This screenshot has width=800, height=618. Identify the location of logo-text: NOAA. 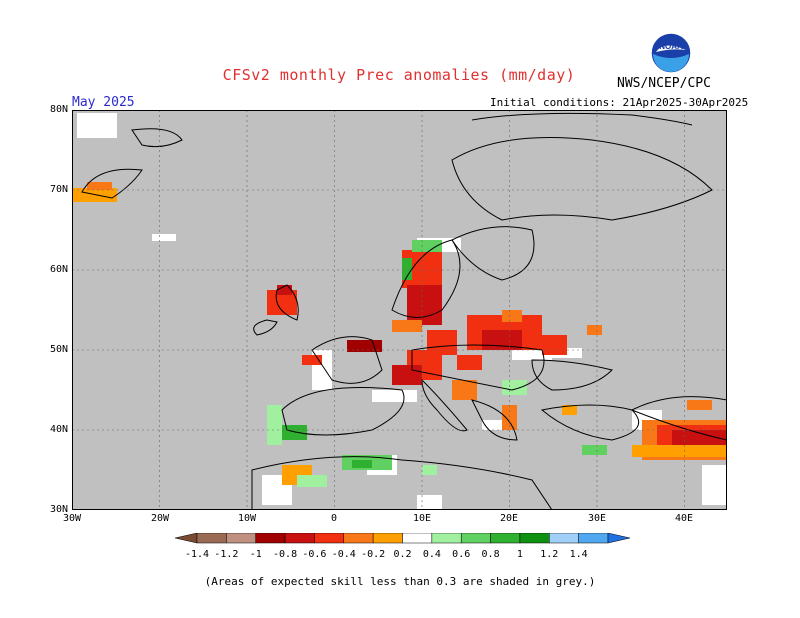
(671, 46).